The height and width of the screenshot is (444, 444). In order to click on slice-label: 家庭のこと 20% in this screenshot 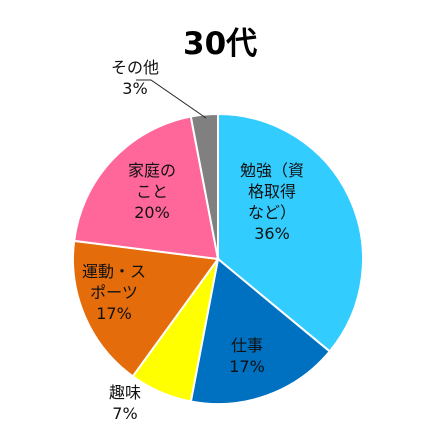, I will do `click(152, 191)`.